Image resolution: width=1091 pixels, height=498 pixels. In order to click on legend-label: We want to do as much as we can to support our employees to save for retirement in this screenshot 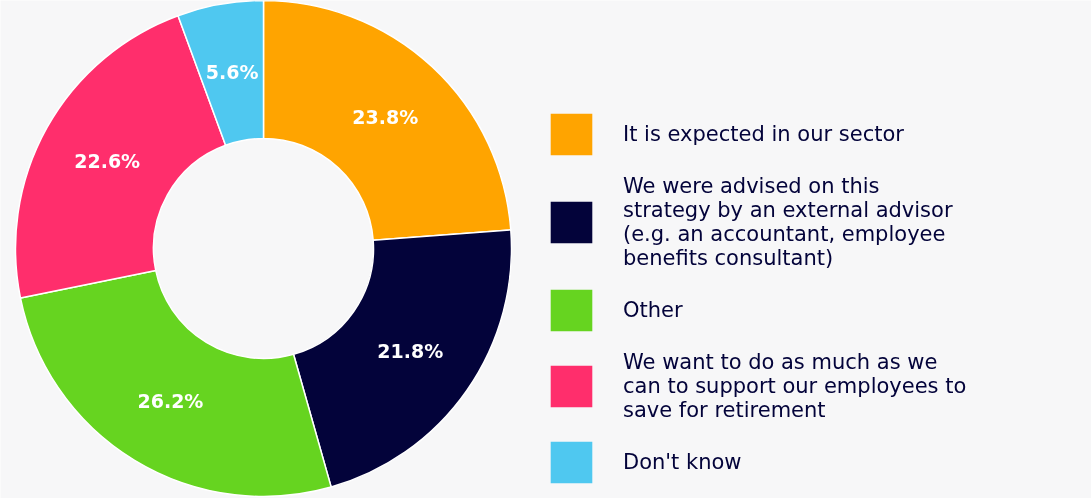, I will do `click(795, 386)`.